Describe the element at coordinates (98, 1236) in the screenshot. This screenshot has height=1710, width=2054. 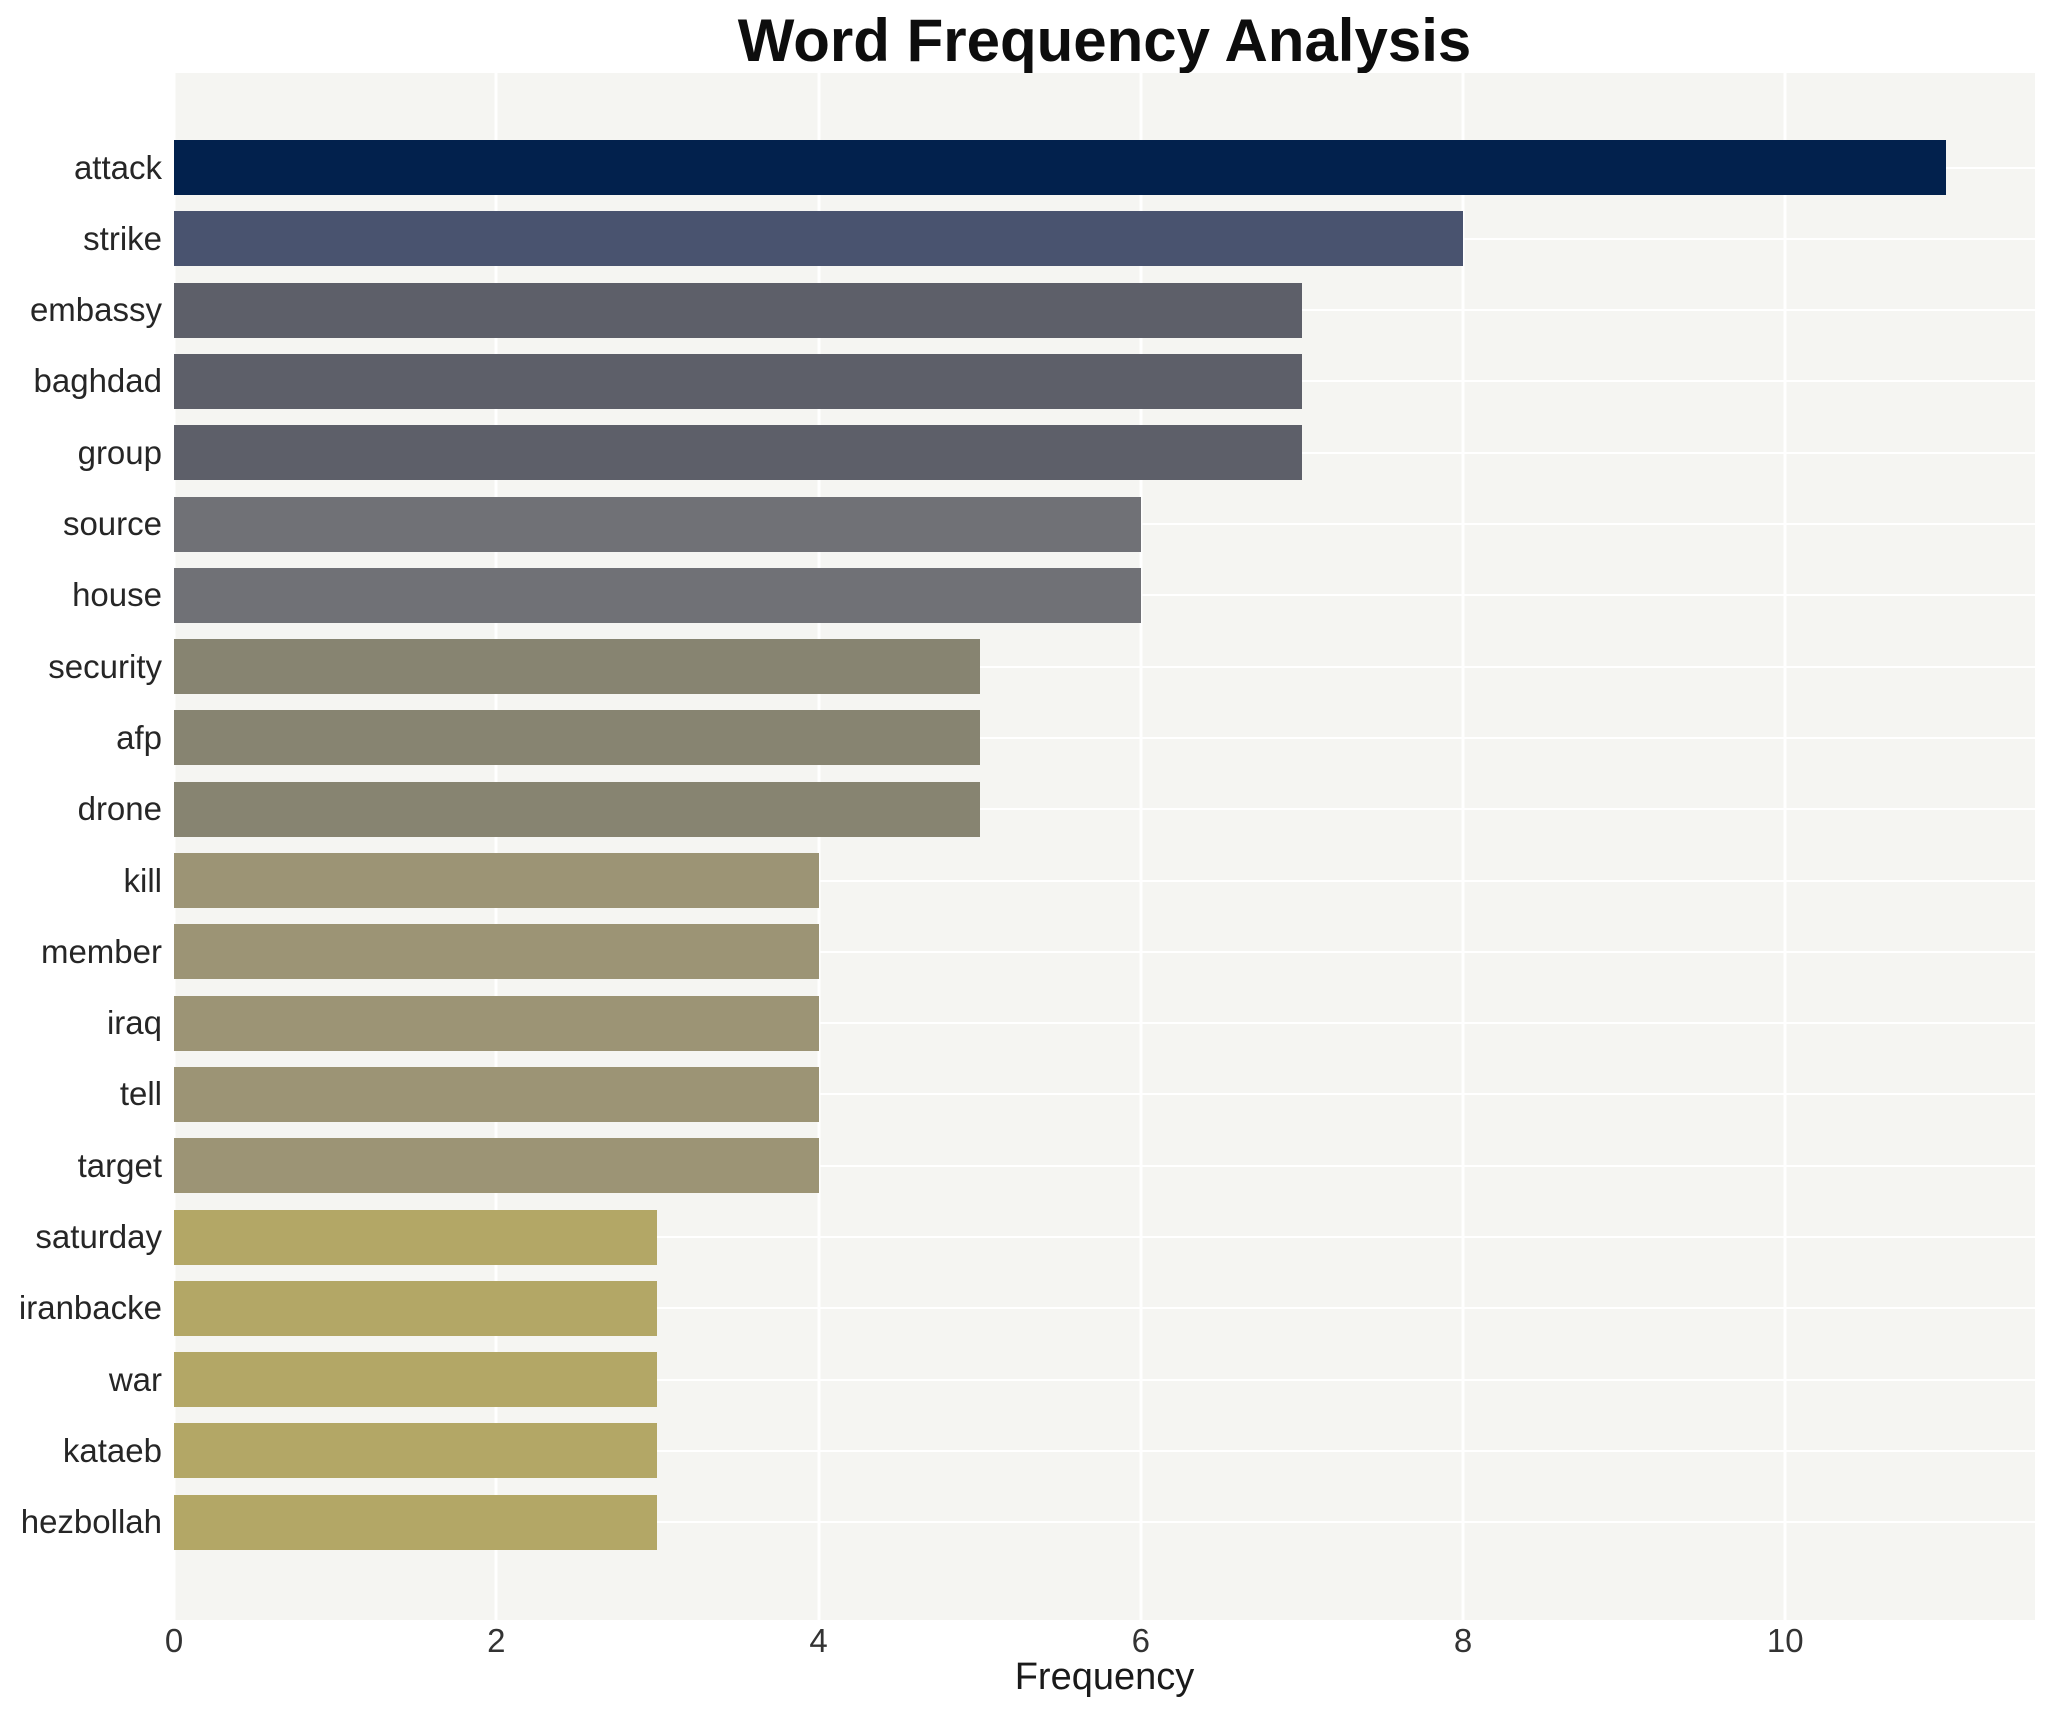
I see `y-axis-label-saturday: saturday` at that location.